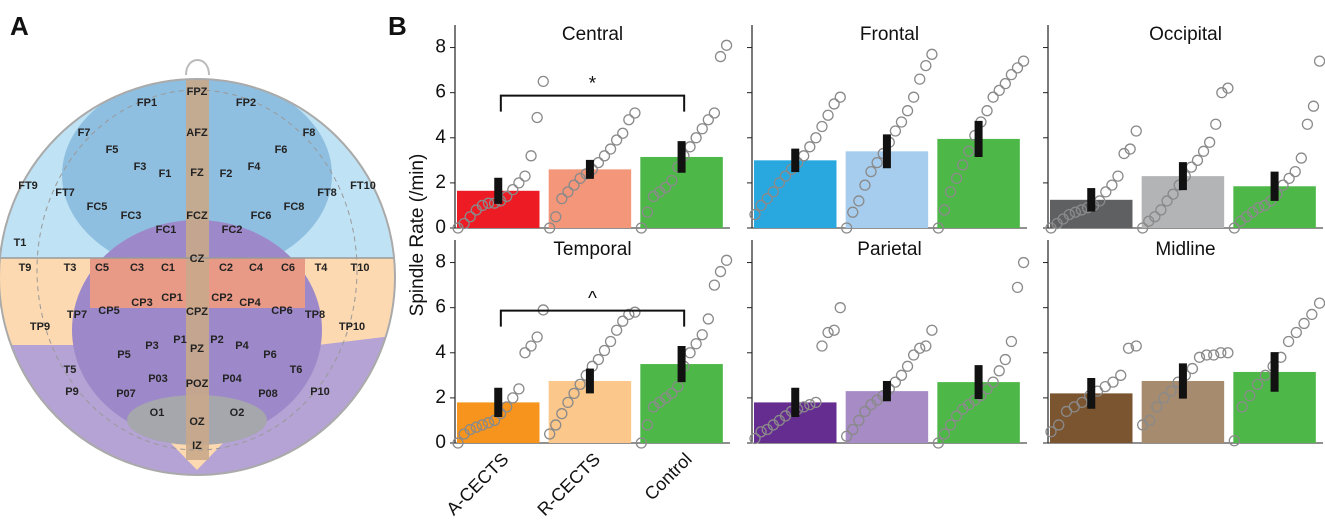 This screenshot has width=1325, height=530. I want to click on electrode-label: O1, so click(157, 413).